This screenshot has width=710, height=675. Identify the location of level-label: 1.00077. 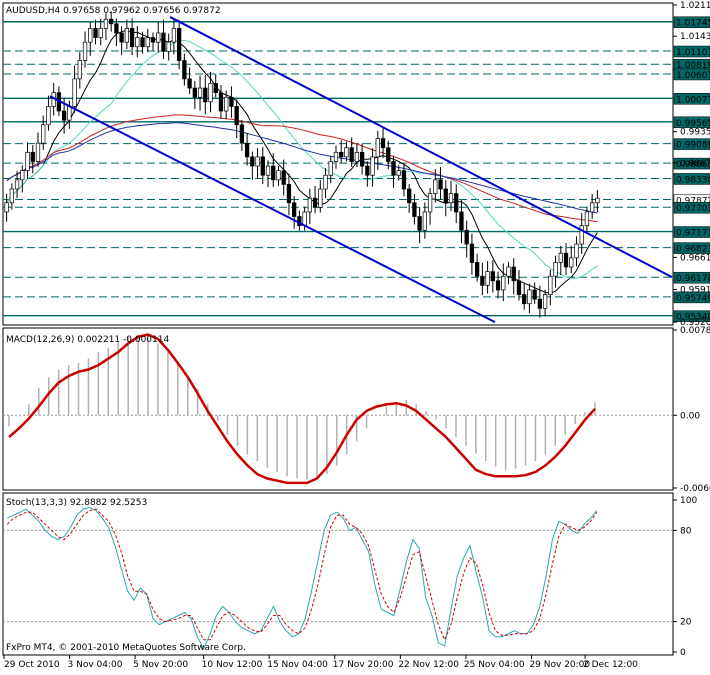
(693, 100).